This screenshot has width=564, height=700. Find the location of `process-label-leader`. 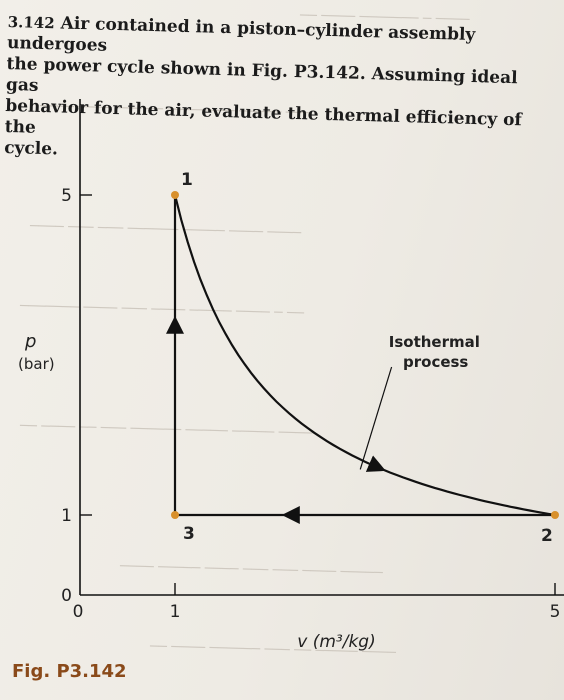

process-label-leader is located at coordinates (376, 418).